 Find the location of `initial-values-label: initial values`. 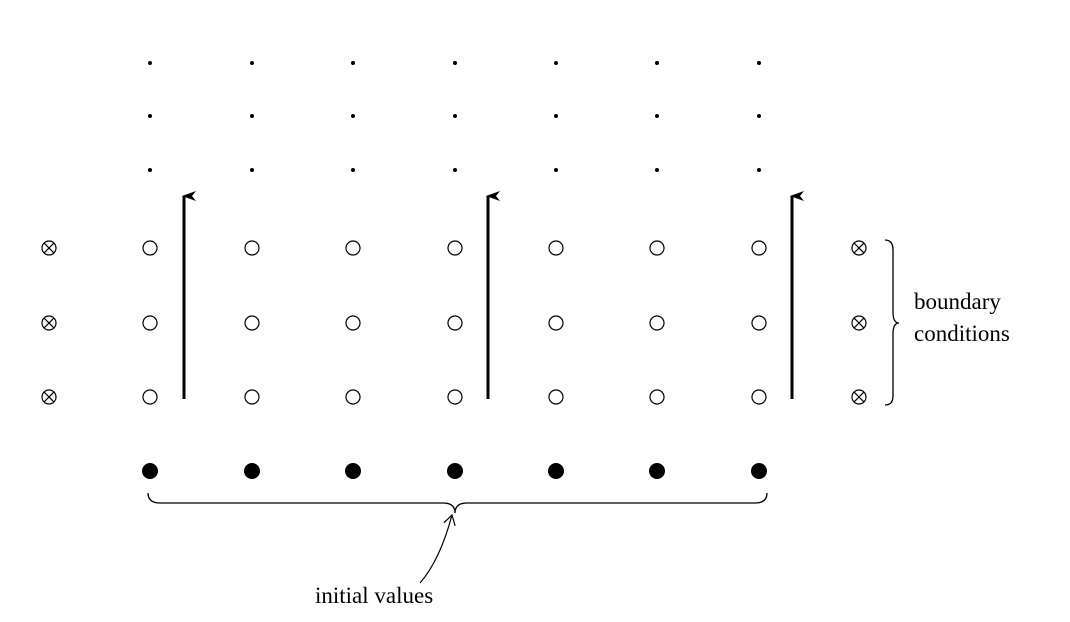

initial-values-label: initial values is located at coordinates (374, 595).